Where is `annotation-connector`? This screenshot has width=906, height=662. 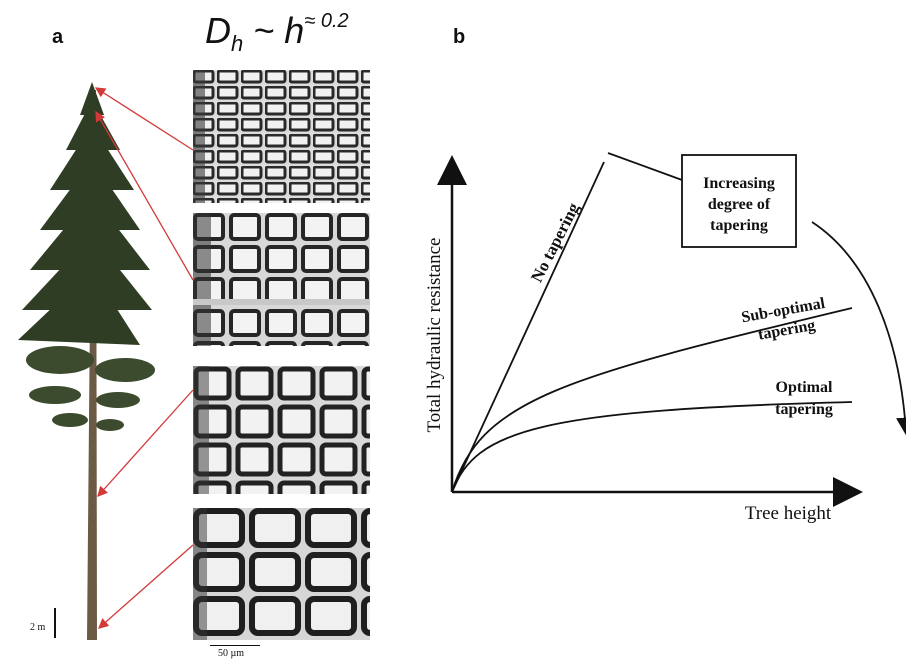
annotation-connector is located at coordinates (645, 166).